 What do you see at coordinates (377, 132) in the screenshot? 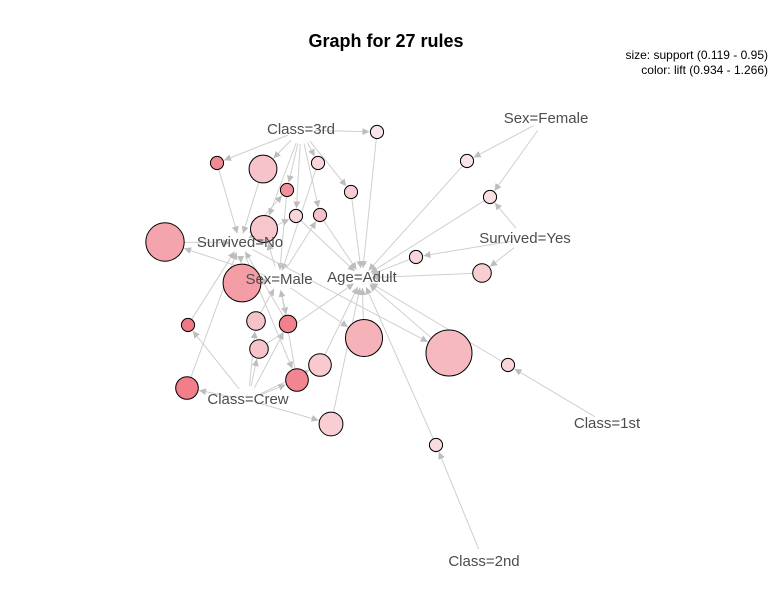
I see `rule-node-r1` at bounding box center [377, 132].